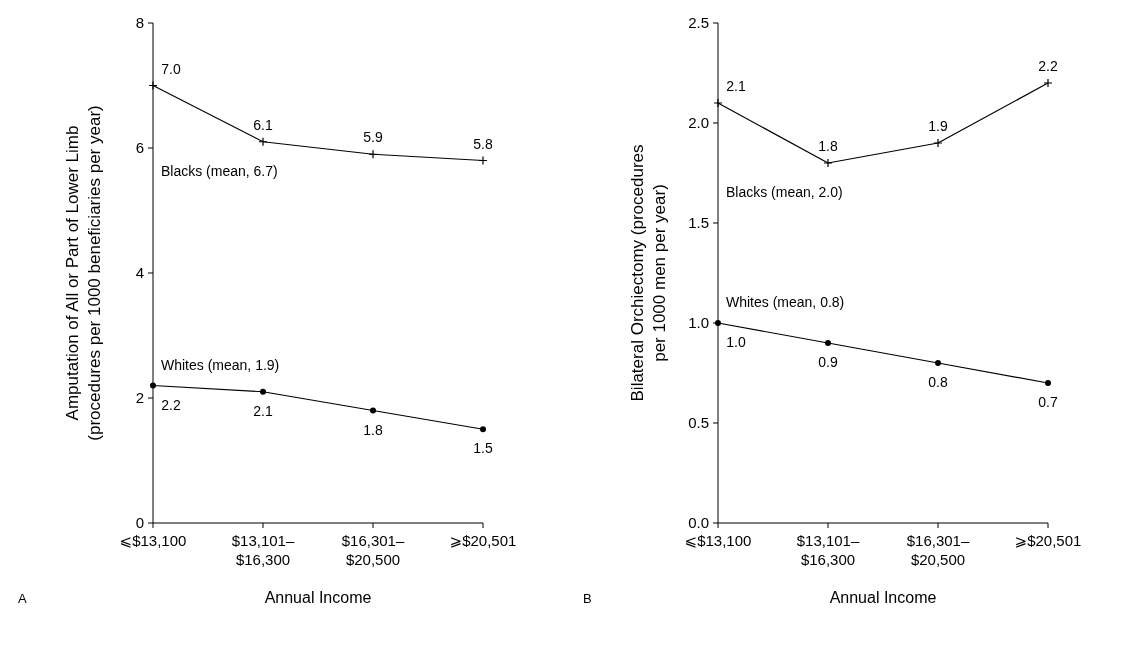 The width and height of the screenshot is (1139, 656). Describe the element at coordinates (139, 23) in the screenshot. I see `y-tick-label: 8` at that location.